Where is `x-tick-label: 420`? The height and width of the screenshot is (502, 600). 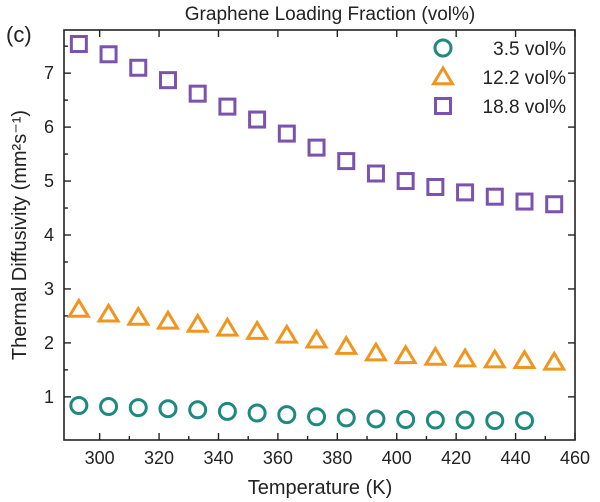
x-tick-label: 420 is located at coordinates (456, 458).